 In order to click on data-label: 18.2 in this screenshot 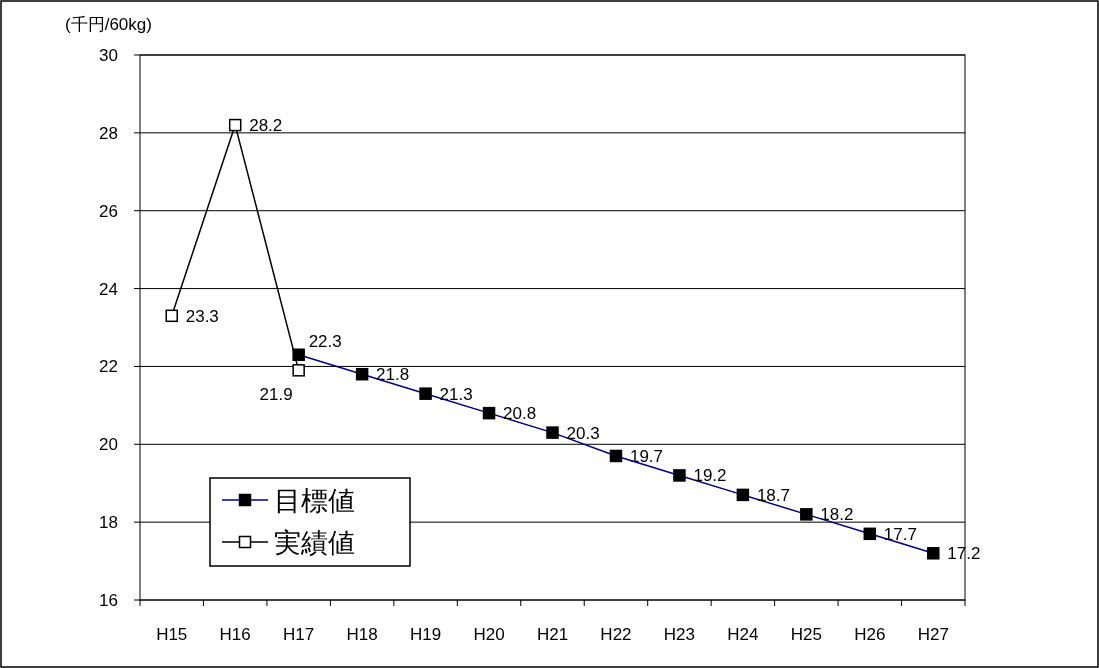, I will do `click(837, 515)`.